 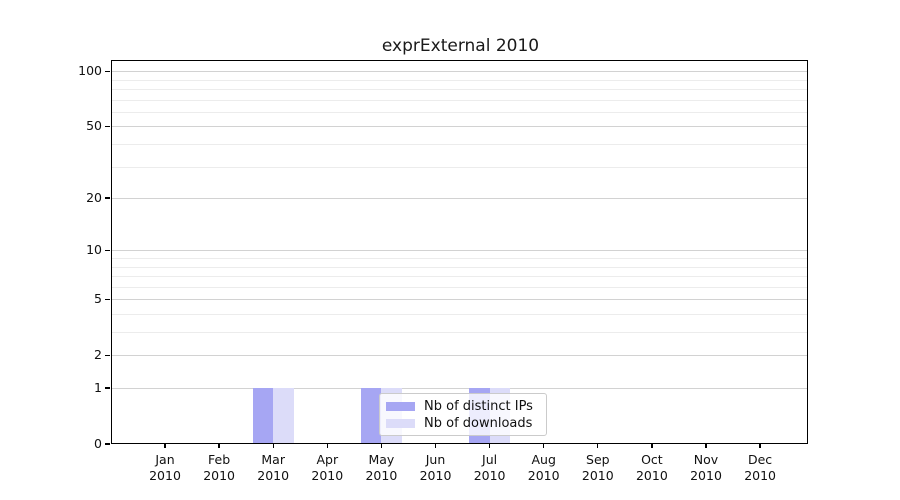 I want to click on bar-downloads, so click(x=283, y=415).